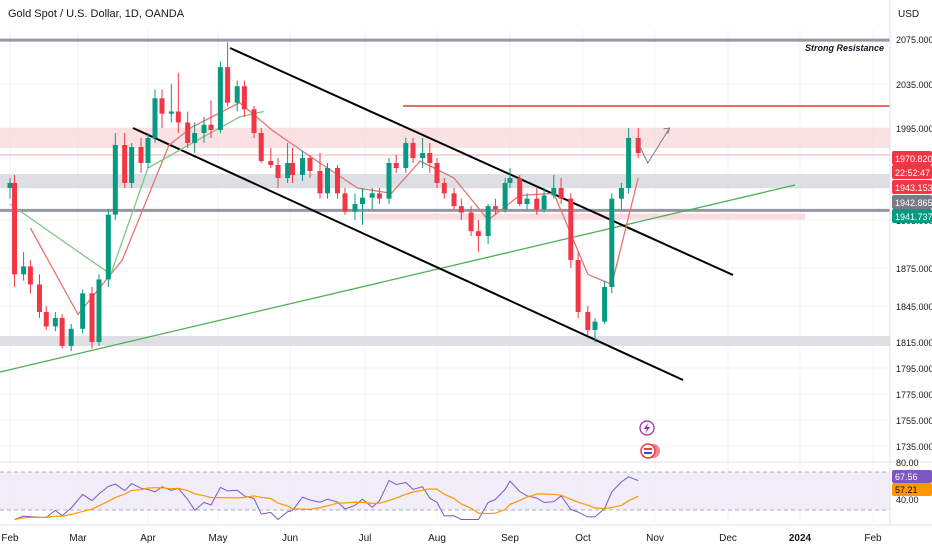 Image resolution: width=932 pixels, height=550 pixels. Describe the element at coordinates (326, 498) in the screenshot. I see `rsi-line` at that location.